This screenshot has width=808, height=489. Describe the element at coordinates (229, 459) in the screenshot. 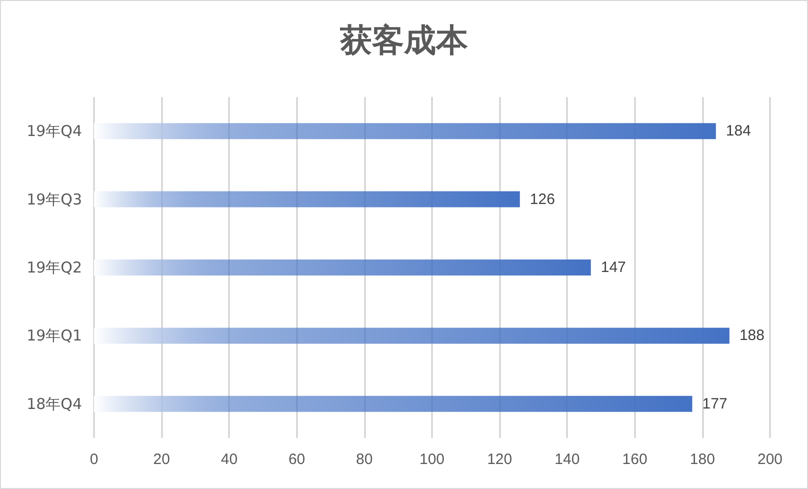

I see `x-tick-label: 40` at that location.